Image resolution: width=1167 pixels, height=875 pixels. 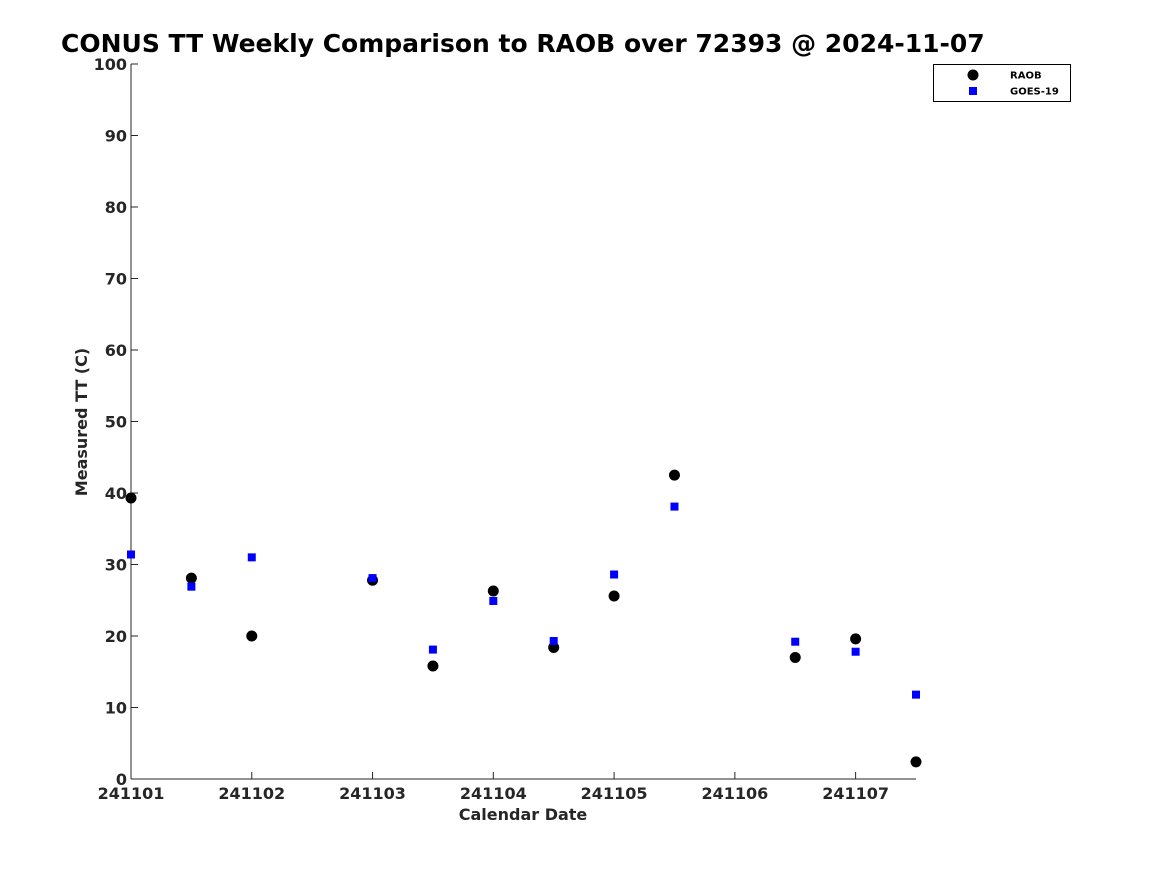 I want to click on x-tick-label: 241103, so click(x=372, y=793).